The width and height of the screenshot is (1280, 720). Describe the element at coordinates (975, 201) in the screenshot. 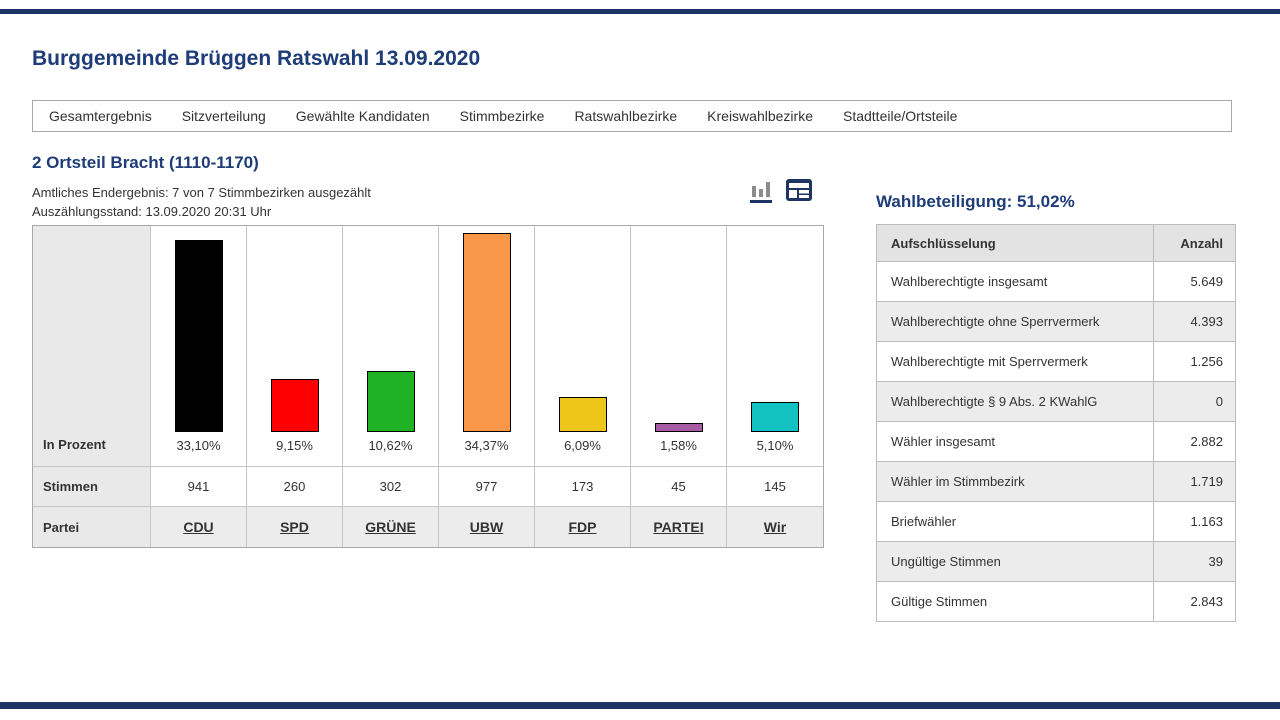

I see `turnout-heading: Wahlbeteiligung: 51,02%` at that location.